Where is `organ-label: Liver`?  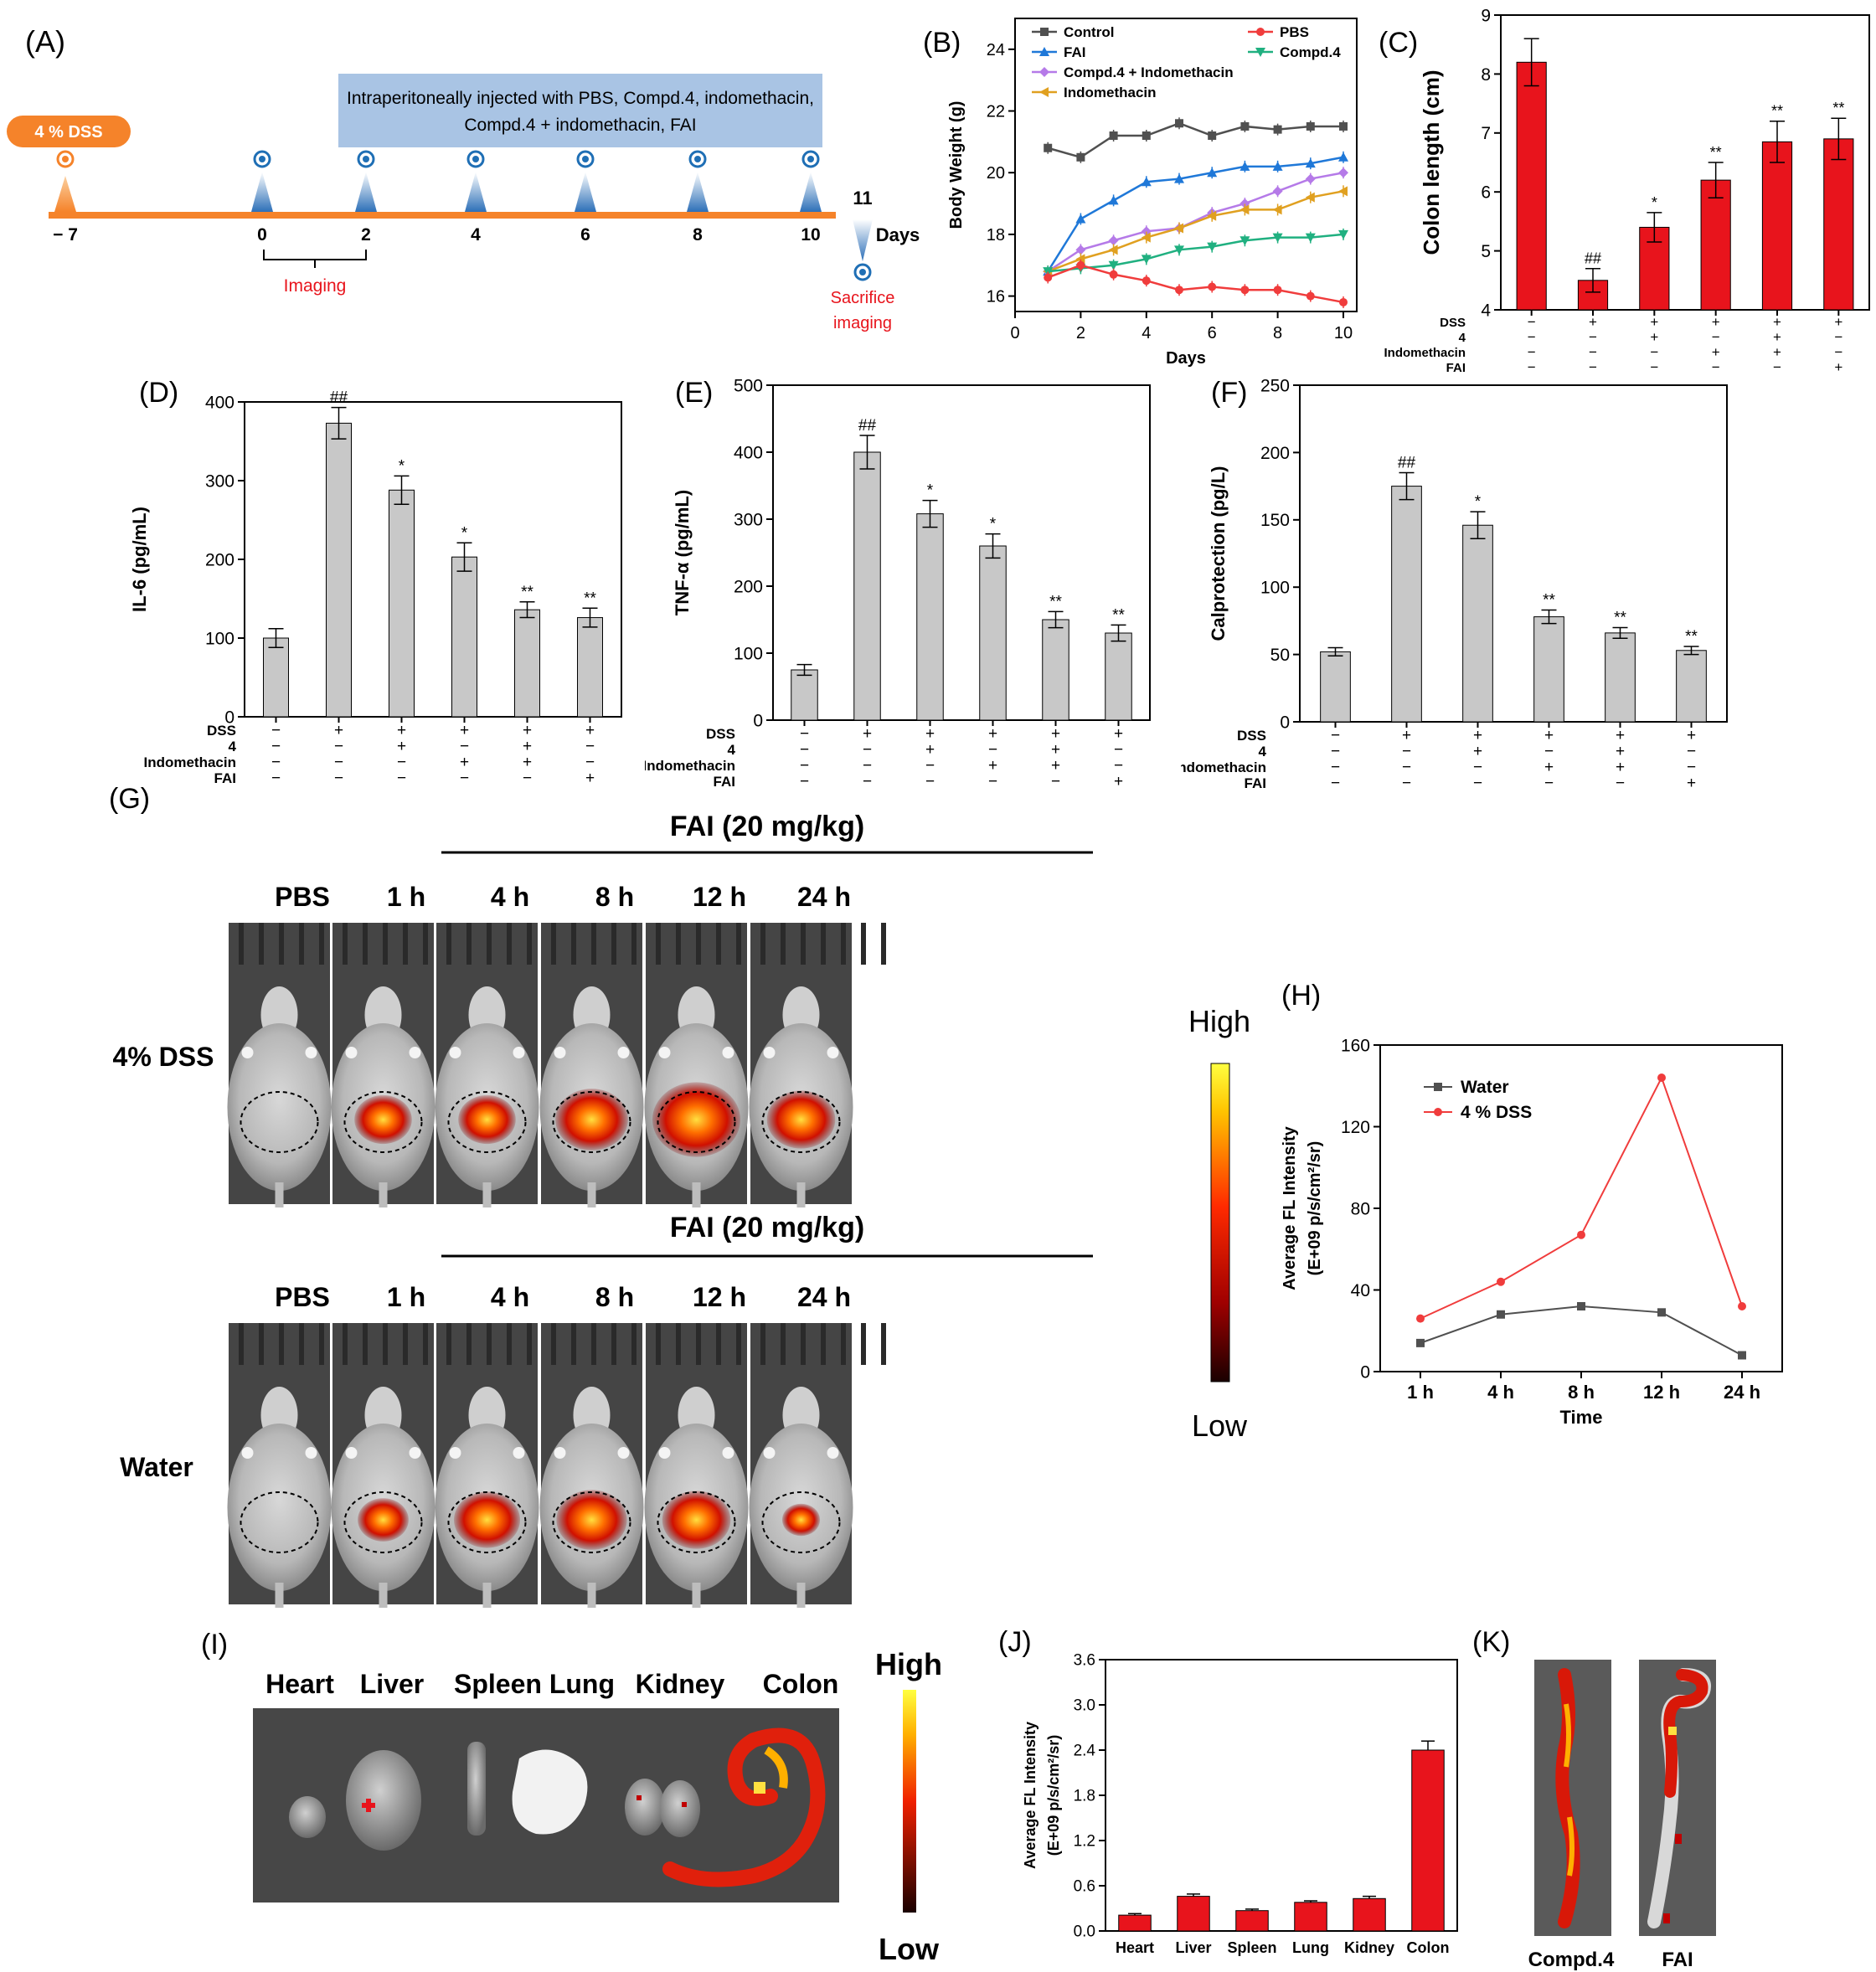 organ-label: Liver is located at coordinates (392, 1684).